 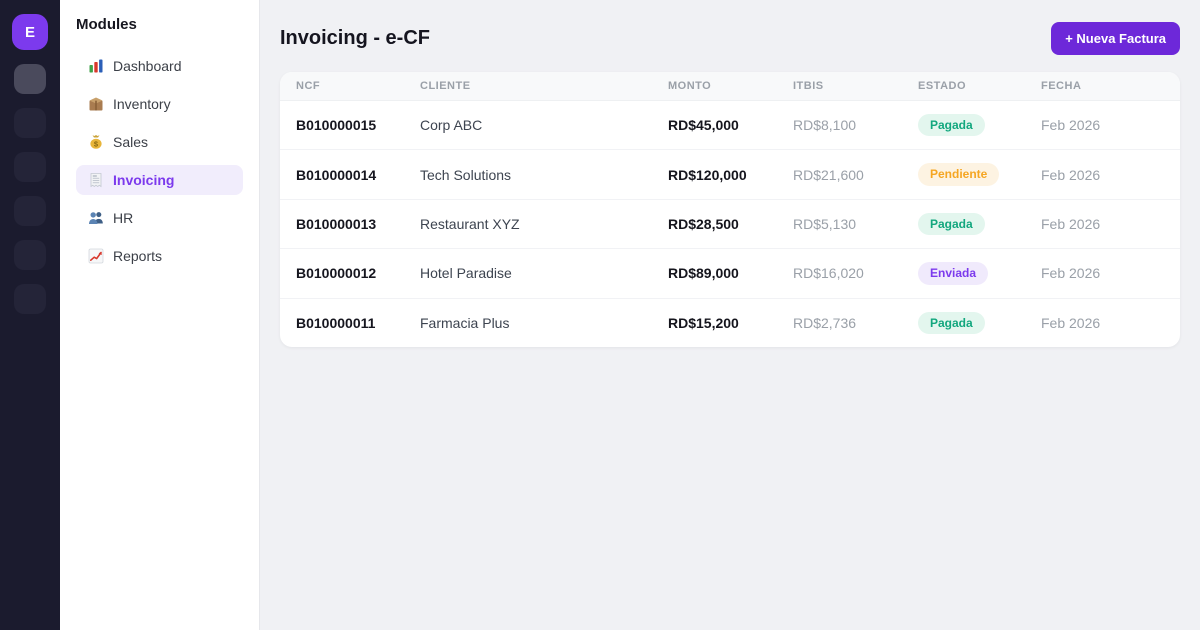 What do you see at coordinates (342, 224) in the screenshot?
I see `cell-ncf: B010000013` at bounding box center [342, 224].